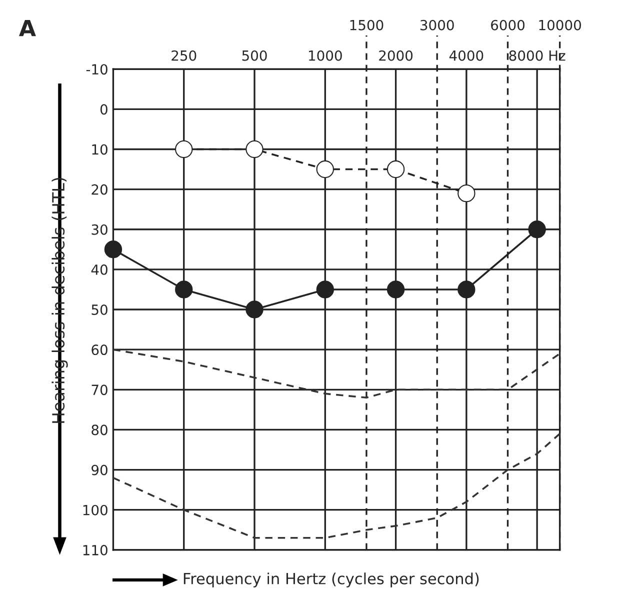  I want to click on text: A, so click(27, 28).